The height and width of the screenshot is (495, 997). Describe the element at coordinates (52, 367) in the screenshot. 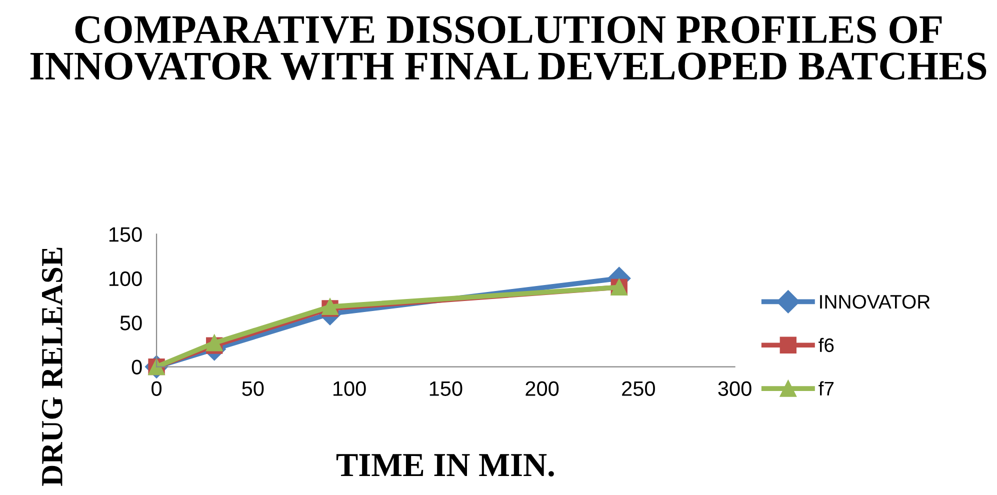

I see `y-axis-title: DRUG RELEASE` at that location.